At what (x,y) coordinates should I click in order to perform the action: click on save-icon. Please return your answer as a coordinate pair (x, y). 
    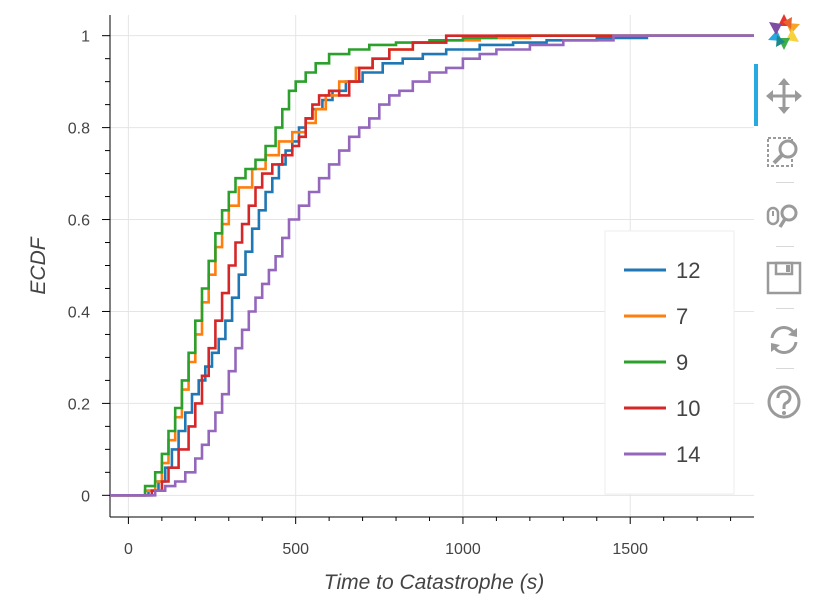
    Looking at the image, I should click on (784, 278).